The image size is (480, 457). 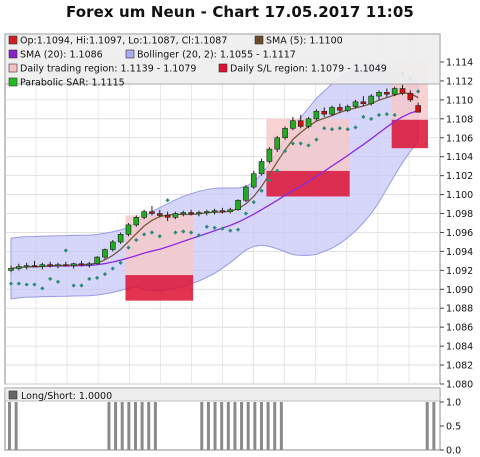 I want to click on y-tick-label: 1.110, so click(x=459, y=100).